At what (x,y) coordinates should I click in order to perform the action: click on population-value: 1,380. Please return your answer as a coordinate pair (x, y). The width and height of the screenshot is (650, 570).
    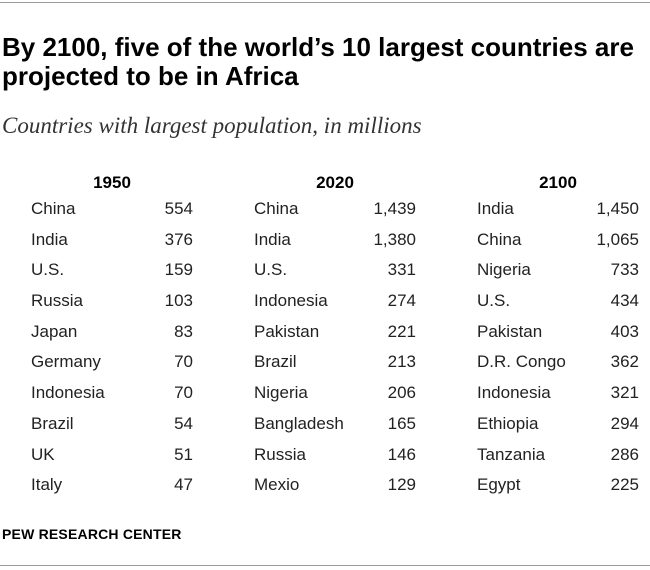
    Looking at the image, I should click on (394, 239).